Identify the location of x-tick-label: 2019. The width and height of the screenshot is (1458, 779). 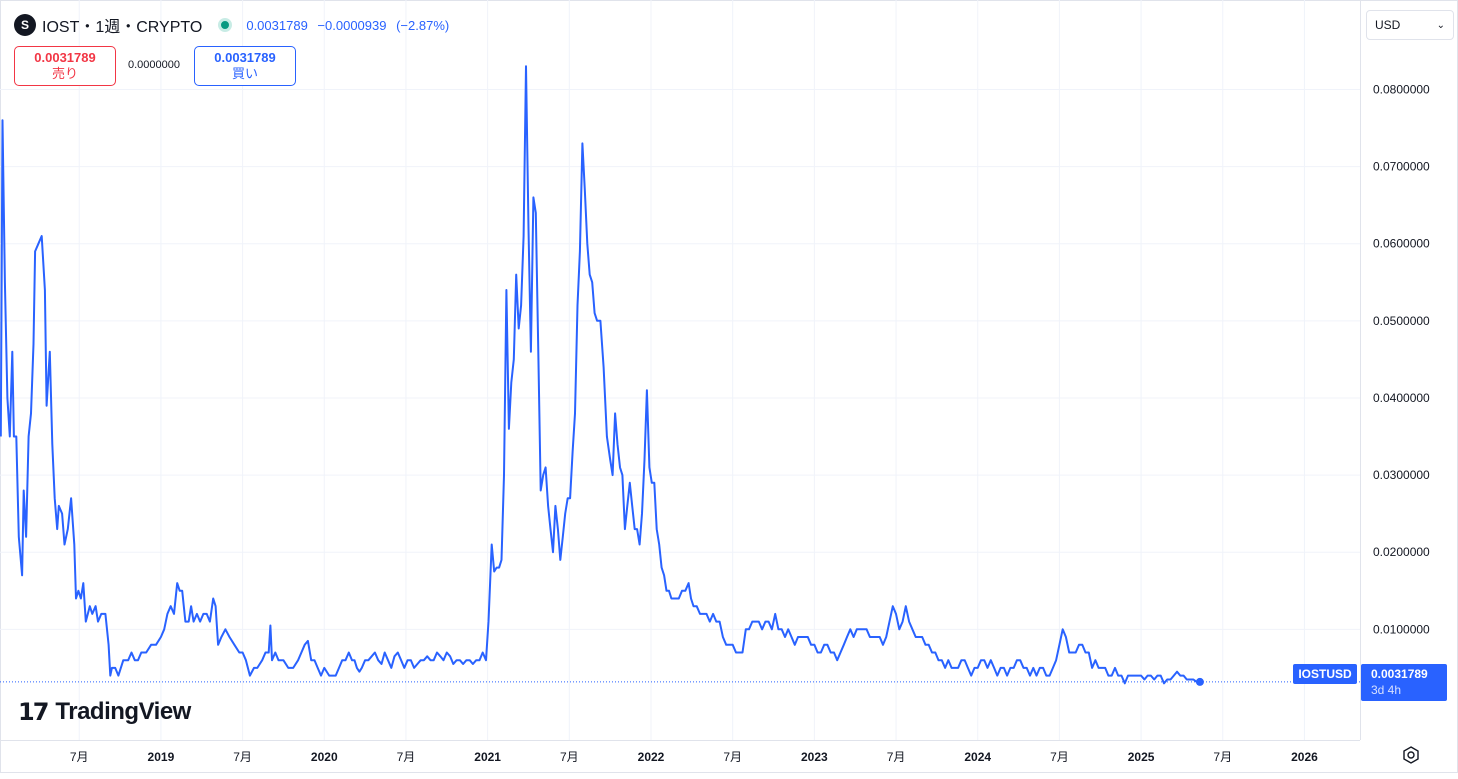
(161, 757).